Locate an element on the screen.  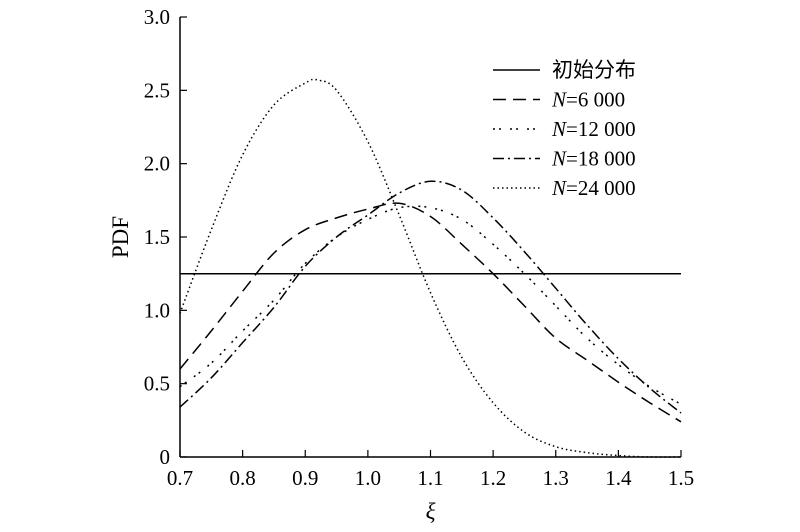
x-tick-label: 1.5 is located at coordinates (681, 478).